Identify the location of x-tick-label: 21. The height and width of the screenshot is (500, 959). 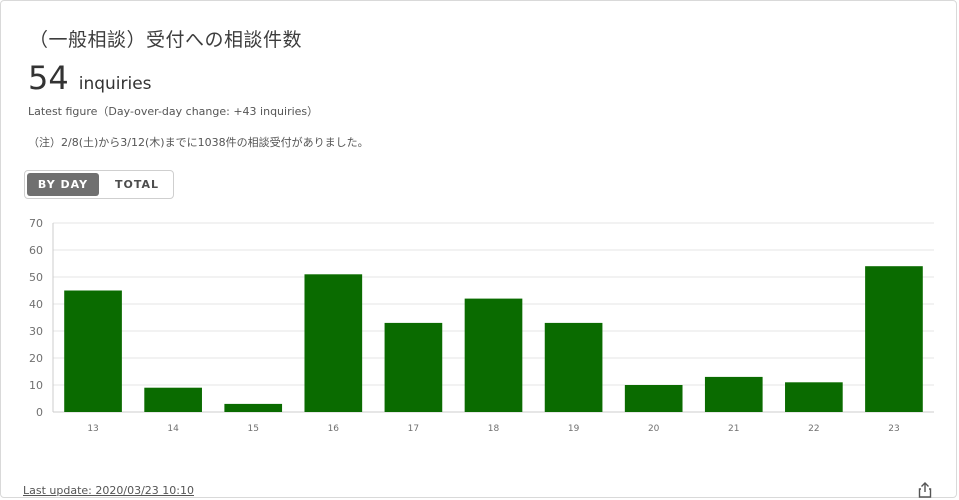
(733, 429).